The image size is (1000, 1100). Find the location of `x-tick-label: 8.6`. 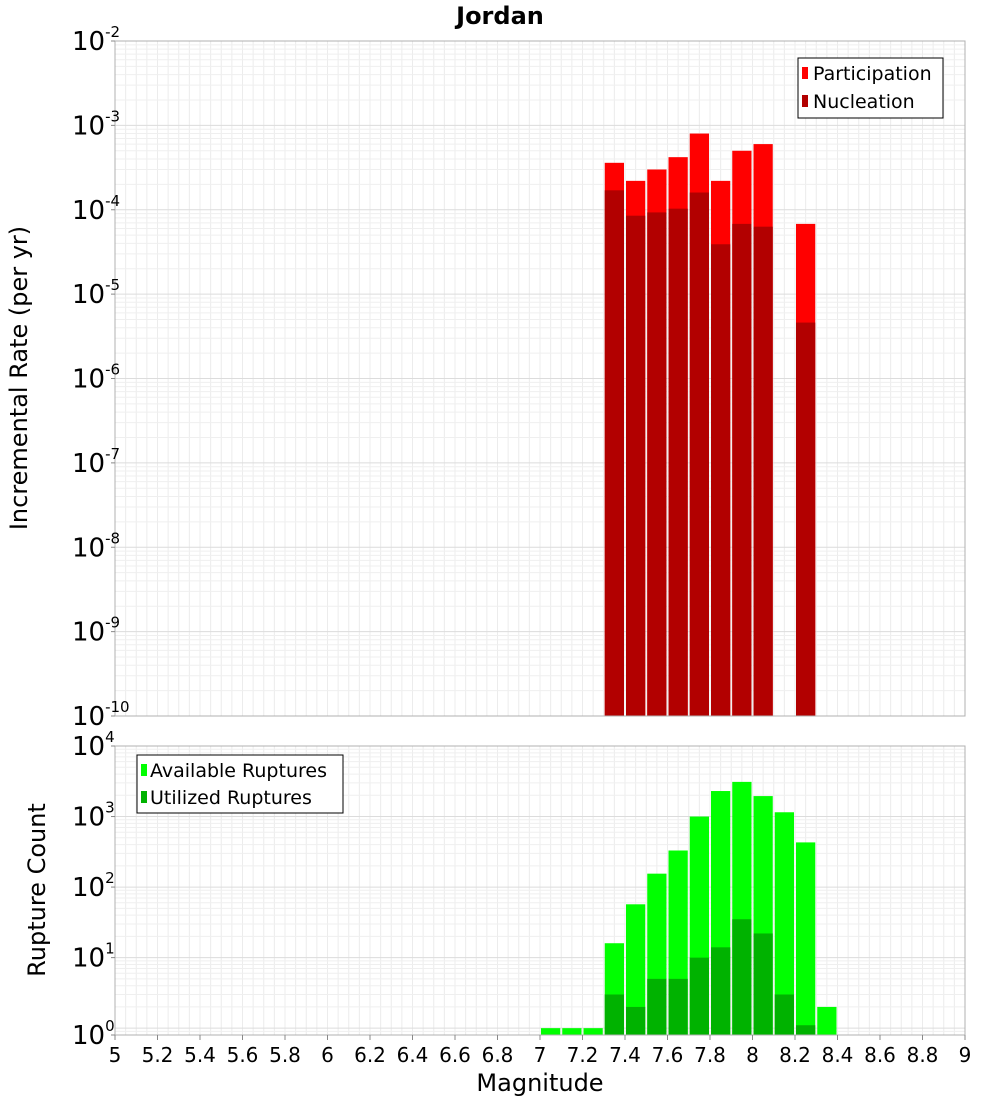

x-tick-label: 8.6 is located at coordinates (880, 1055).